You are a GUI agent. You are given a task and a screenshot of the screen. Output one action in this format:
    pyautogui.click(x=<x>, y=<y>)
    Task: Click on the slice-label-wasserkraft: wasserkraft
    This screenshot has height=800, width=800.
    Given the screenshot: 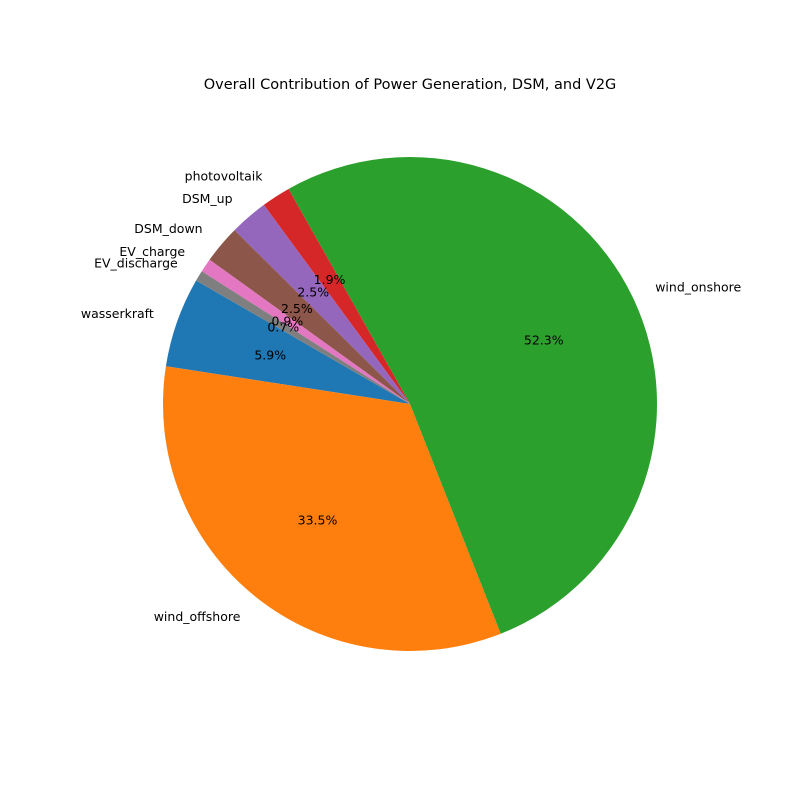 What is the action you would take?
    pyautogui.click(x=117, y=313)
    